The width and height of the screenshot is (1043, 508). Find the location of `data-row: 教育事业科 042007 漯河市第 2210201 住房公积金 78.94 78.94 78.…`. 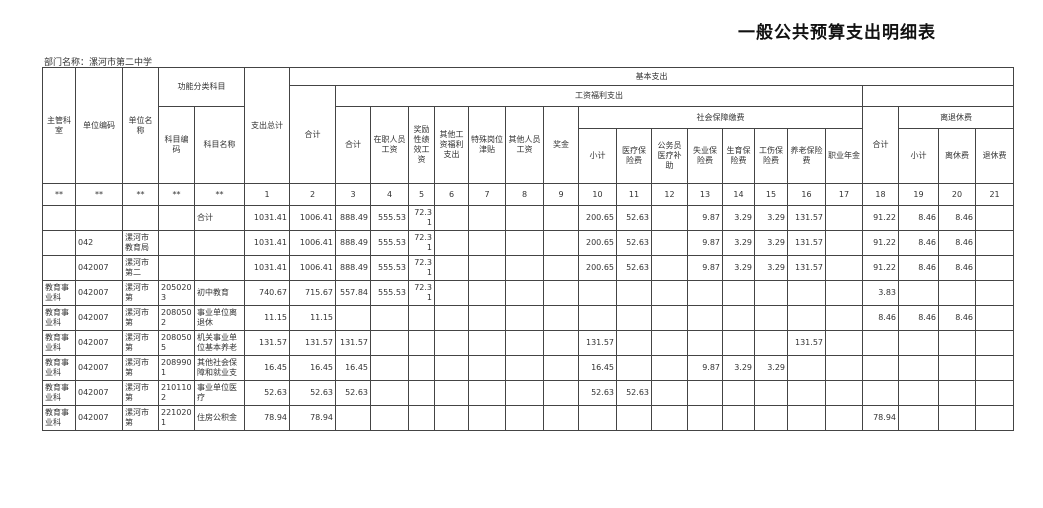

data-row: 教育事业科 042007 漯河市第 2210201 住房公积金 78.94 78.94 78.… is located at coordinates (528, 418).